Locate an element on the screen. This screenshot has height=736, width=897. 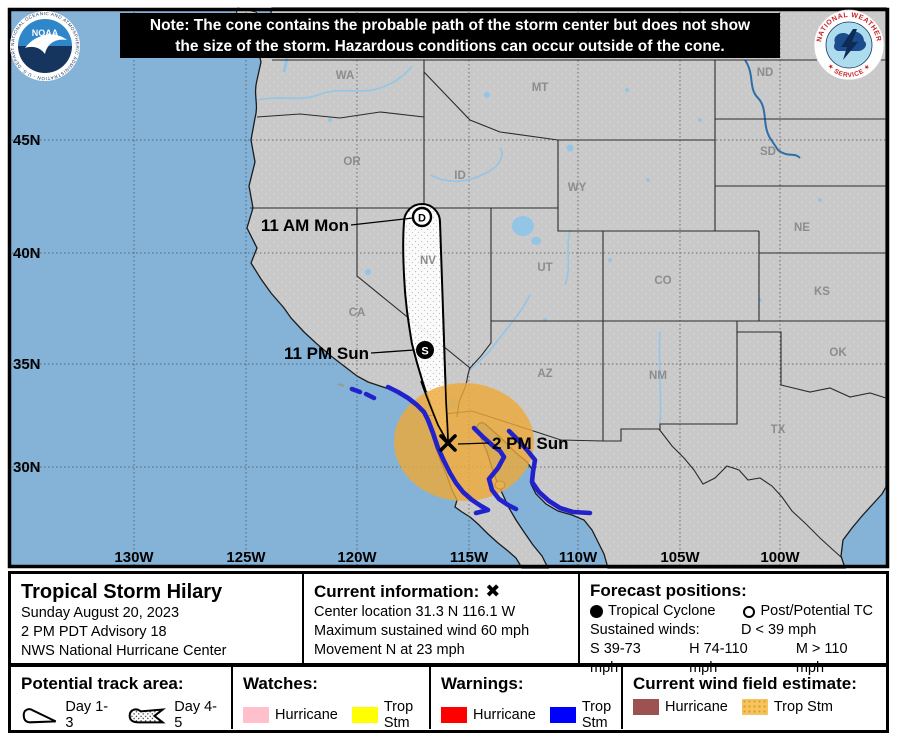
current-info-header: Current information: ✖ is located at coordinates (442, 591).